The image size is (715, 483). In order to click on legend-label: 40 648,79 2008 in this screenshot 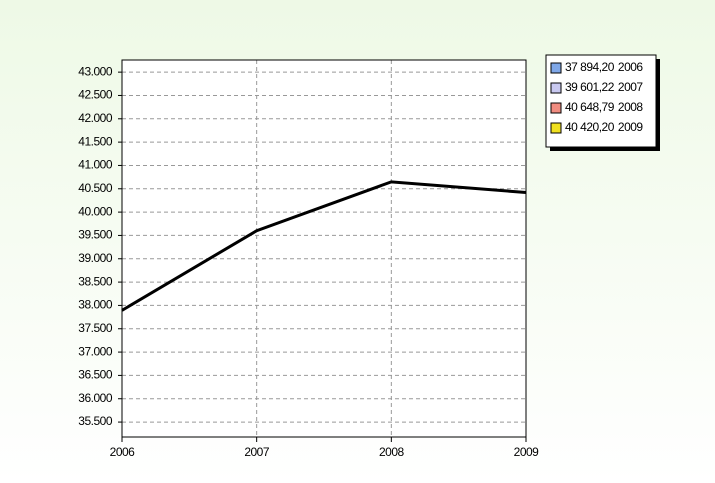, I will do `click(604, 107)`.